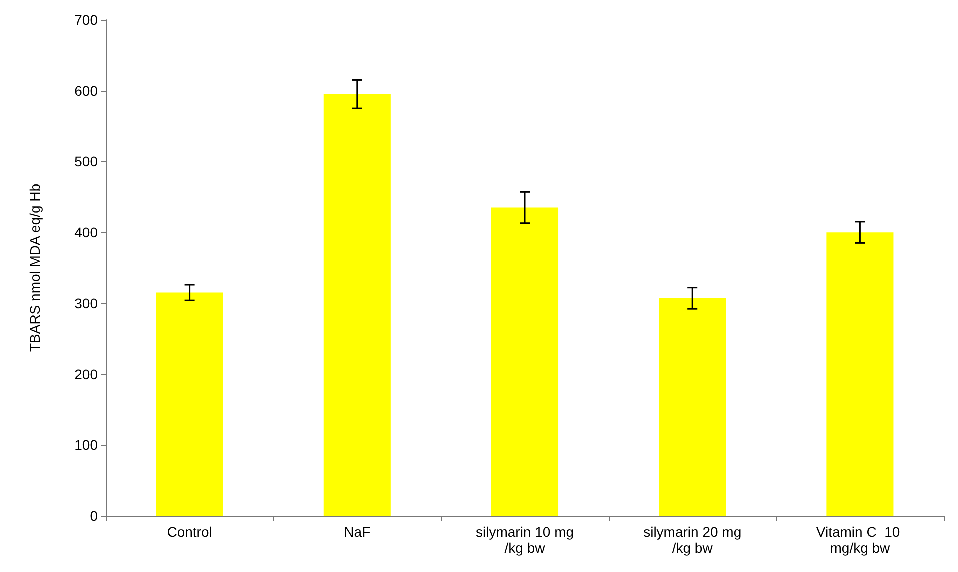 This screenshot has width=958, height=572. Describe the element at coordinates (86, 162) in the screenshot. I see `y-tick-label: 500` at that location.